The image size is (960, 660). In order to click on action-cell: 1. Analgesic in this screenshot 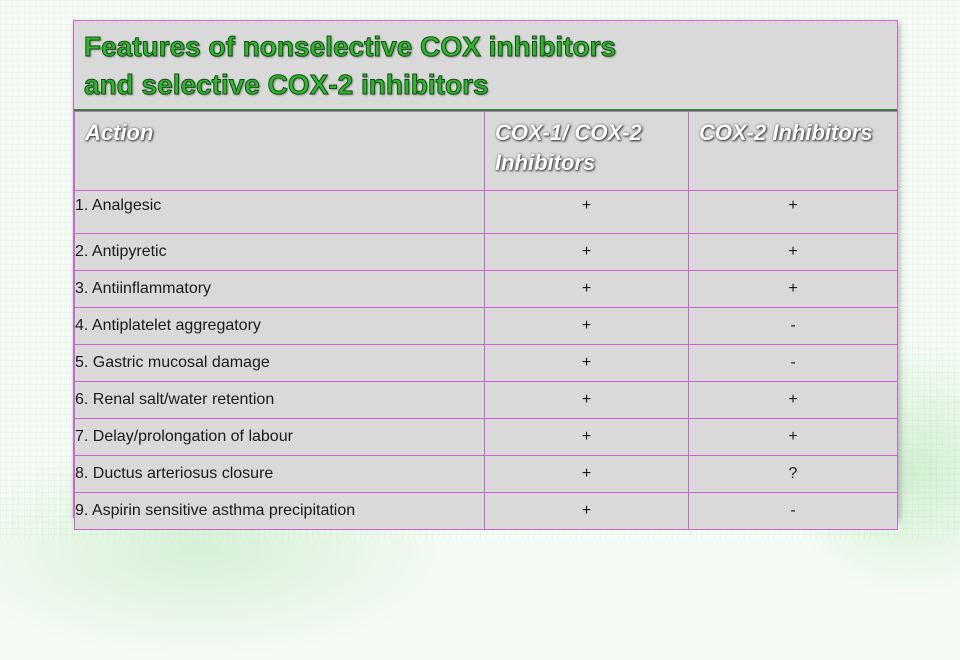, I will do `click(279, 212)`.